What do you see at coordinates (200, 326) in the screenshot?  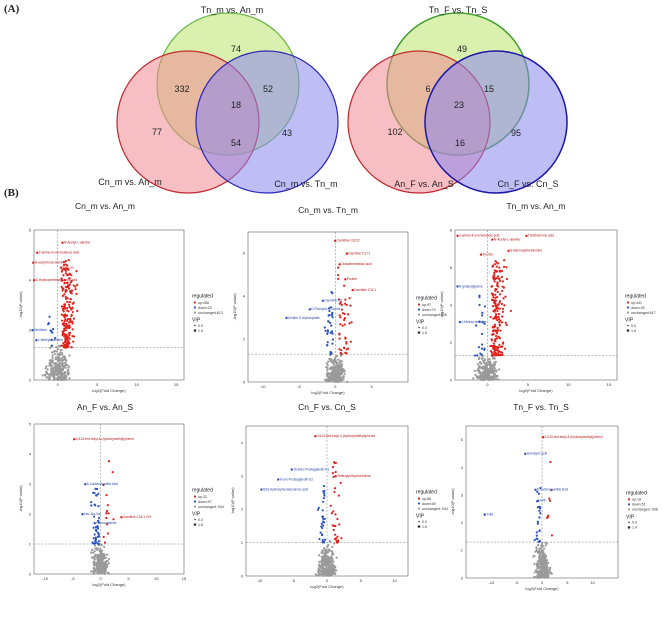 I see `legend-vip-value: 0.0` at bounding box center [200, 326].